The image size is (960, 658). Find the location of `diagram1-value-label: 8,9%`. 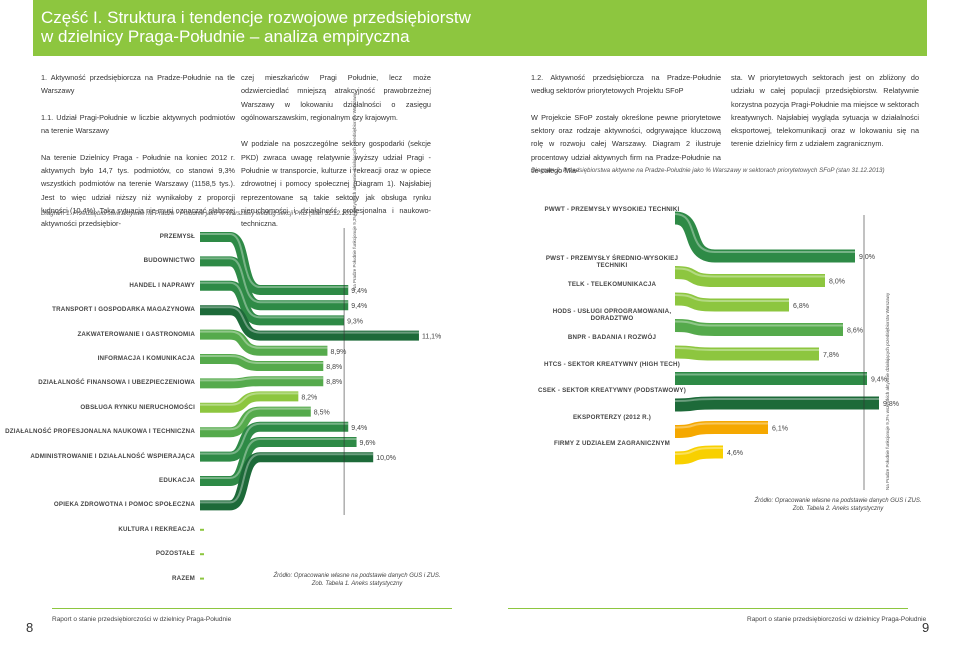

diagram1-value-label: 8,9% is located at coordinates (338, 352).